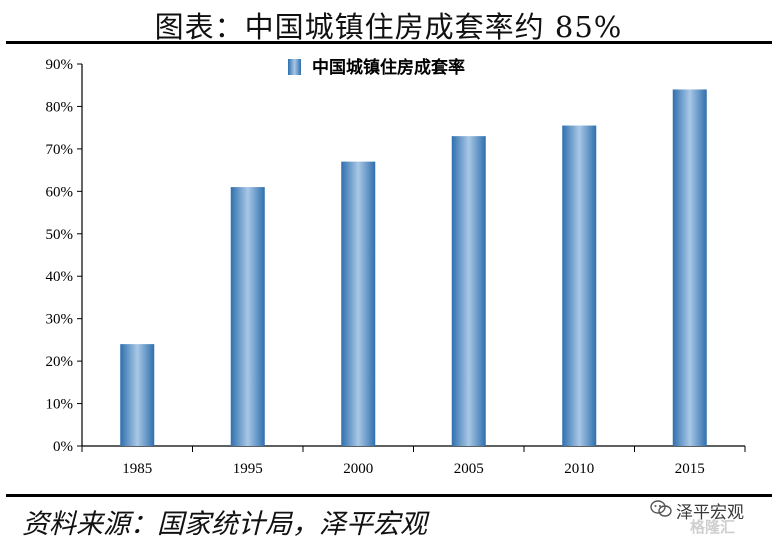 This screenshot has height=541, width=777. I want to click on bar-2005, so click(468, 291).